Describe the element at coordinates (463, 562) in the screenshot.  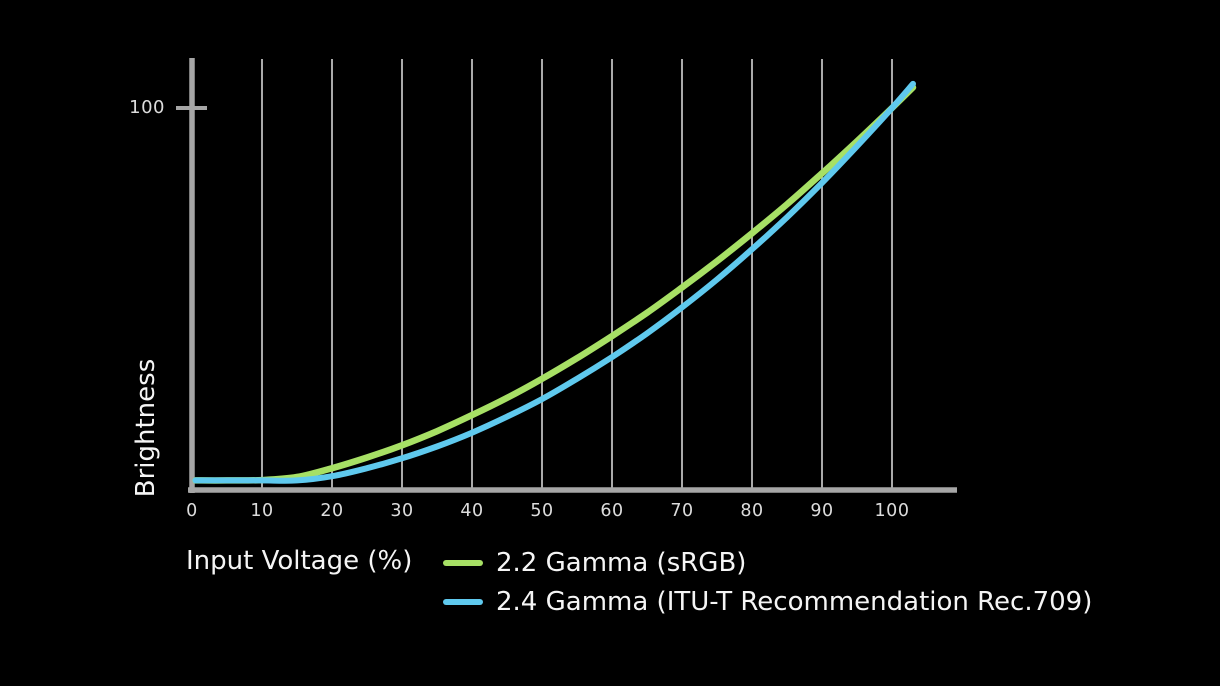
I see `legend-swatch-green-line` at that location.